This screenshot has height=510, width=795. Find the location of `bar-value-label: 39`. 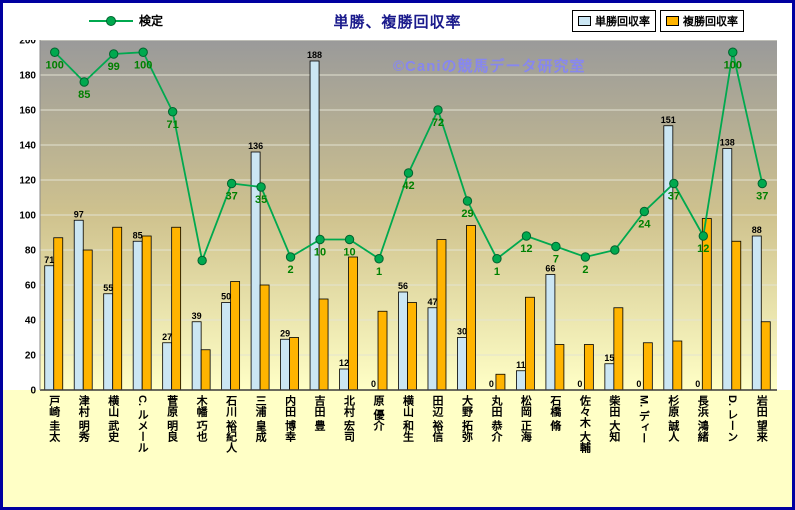

bar-value-label: 39 is located at coordinates (197, 316).